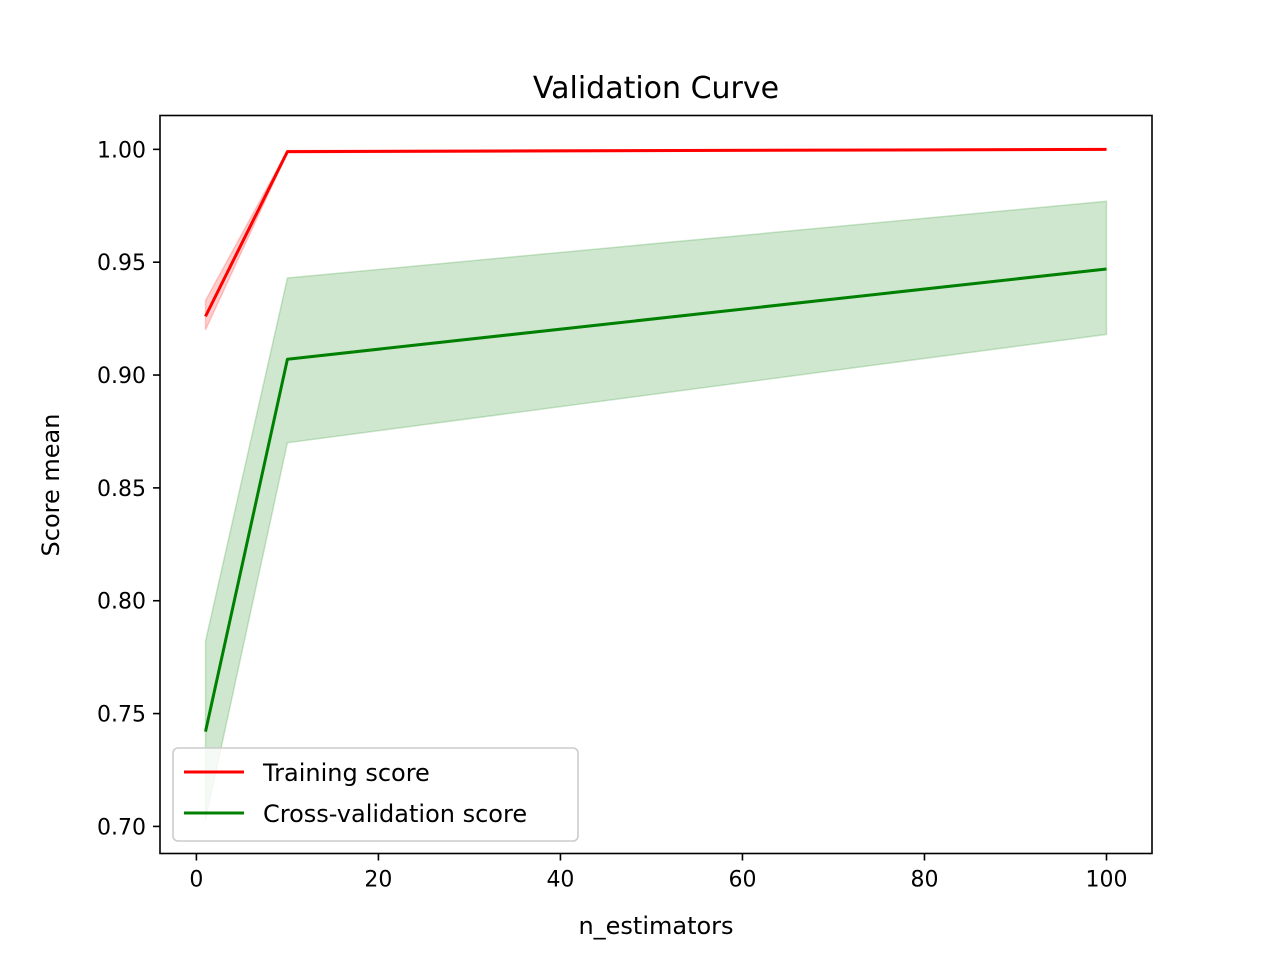 This screenshot has height=960, width=1280. What do you see at coordinates (1106, 880) in the screenshot?
I see `x-tick-label: 100` at bounding box center [1106, 880].